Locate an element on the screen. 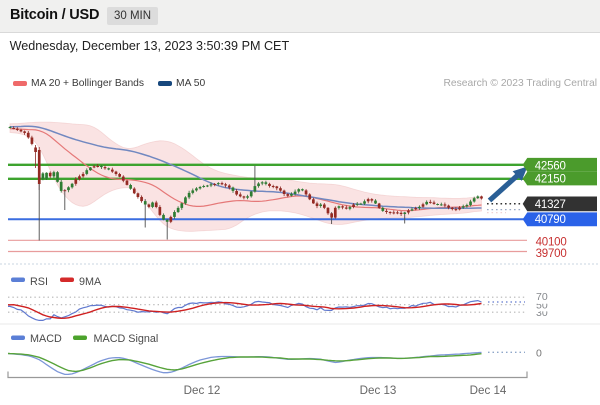  svg-text: MACD Signal is located at coordinates (126, 339).